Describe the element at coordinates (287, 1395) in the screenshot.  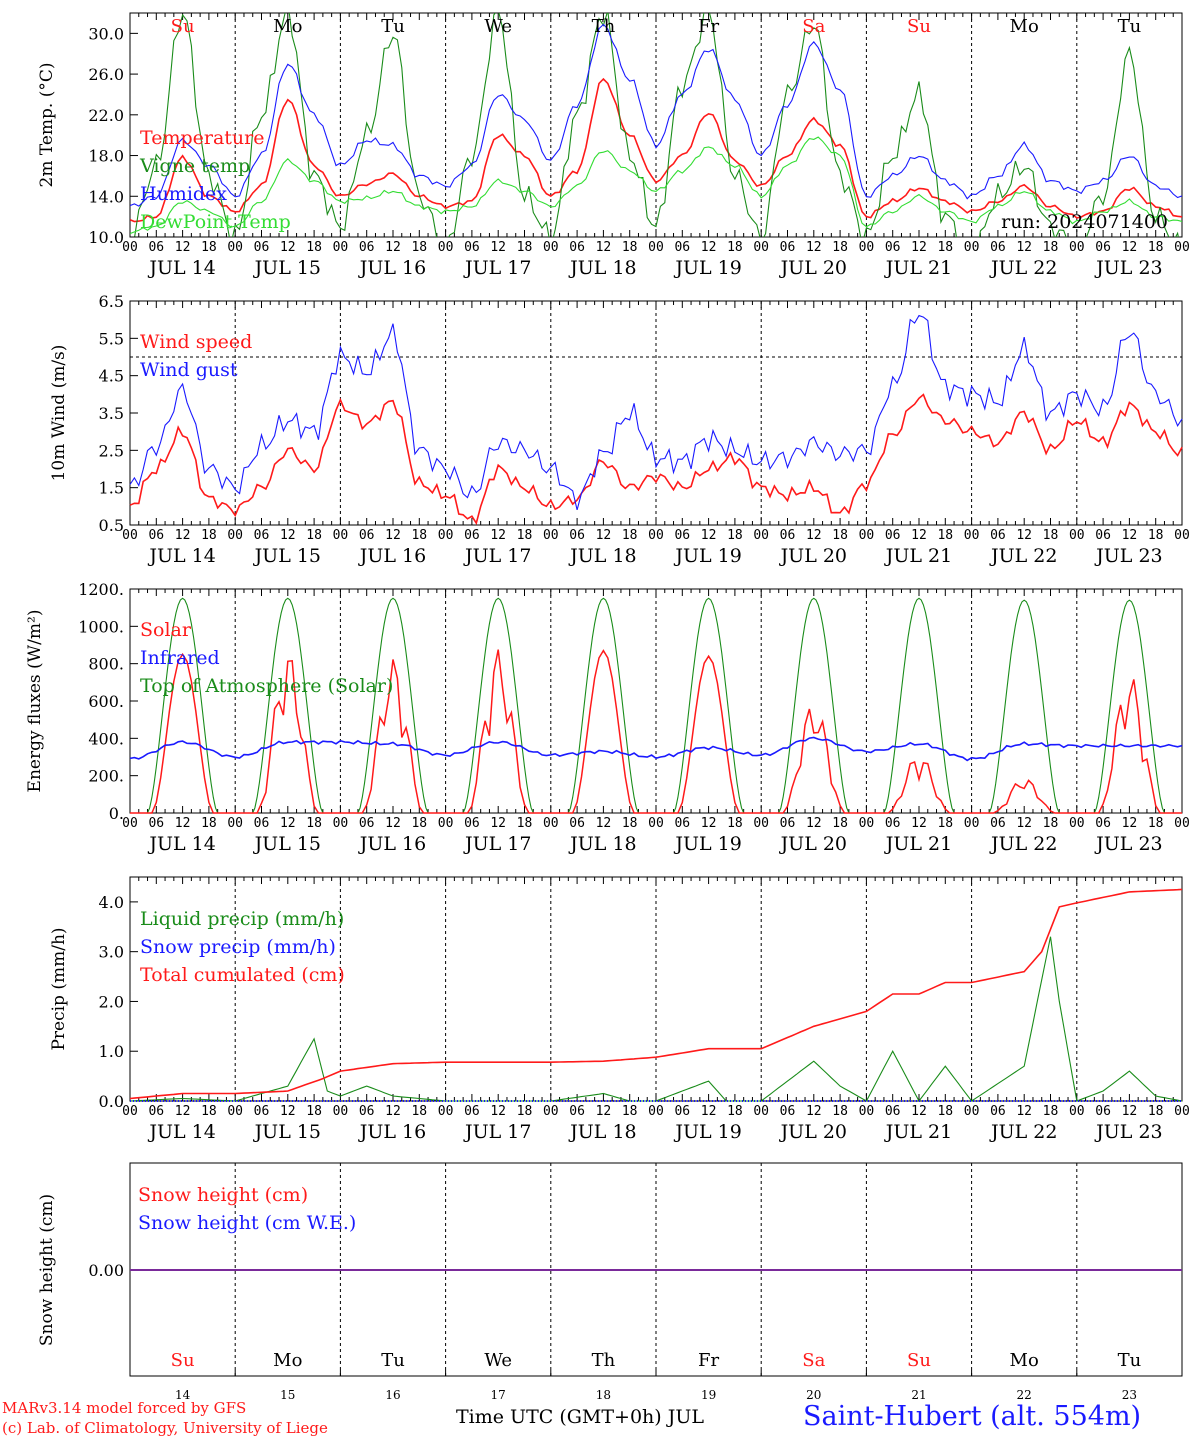
I see `day-number-label: 15` at that location.